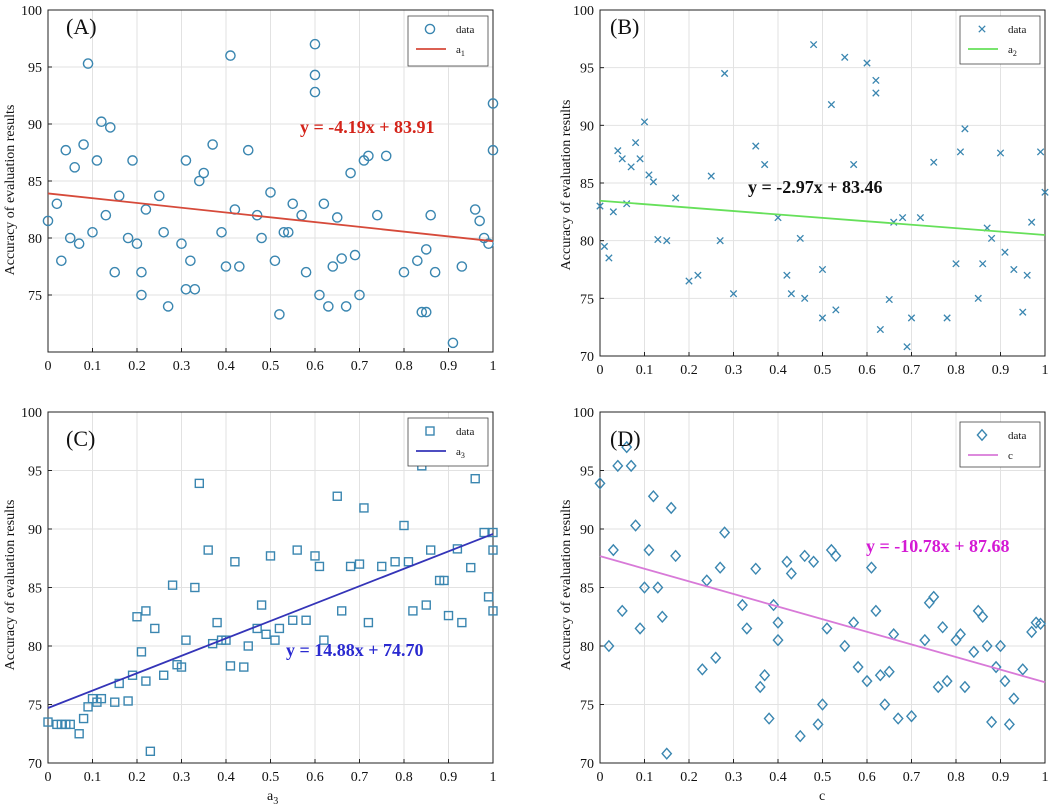 This screenshot has height=812, width=1052. What do you see at coordinates (460, 453) in the screenshot?
I see `legend-label-fit: a3` at bounding box center [460, 453].